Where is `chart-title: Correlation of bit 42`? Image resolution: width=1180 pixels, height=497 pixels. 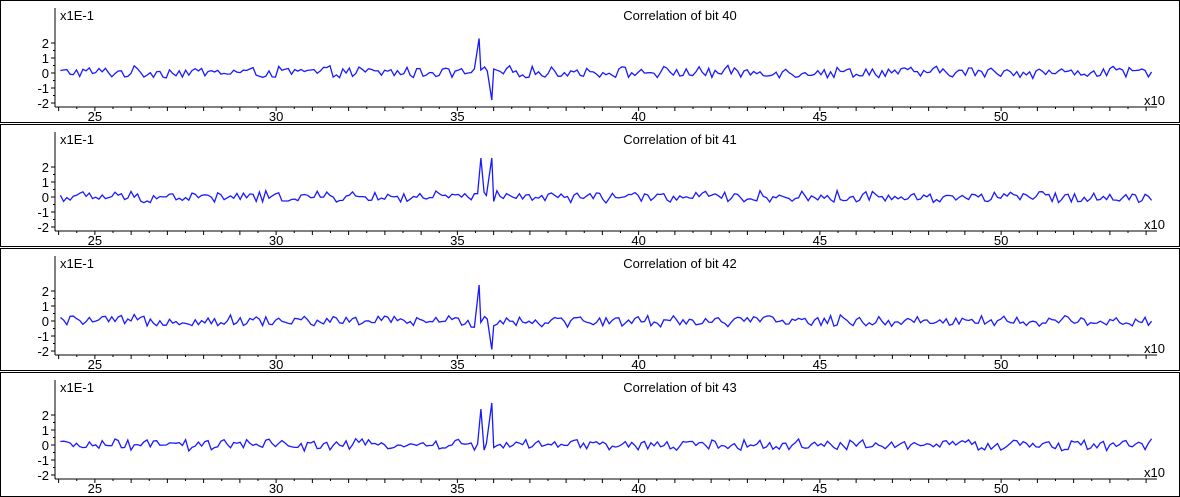 chart-title: Correlation of bit 42 is located at coordinates (679, 263).